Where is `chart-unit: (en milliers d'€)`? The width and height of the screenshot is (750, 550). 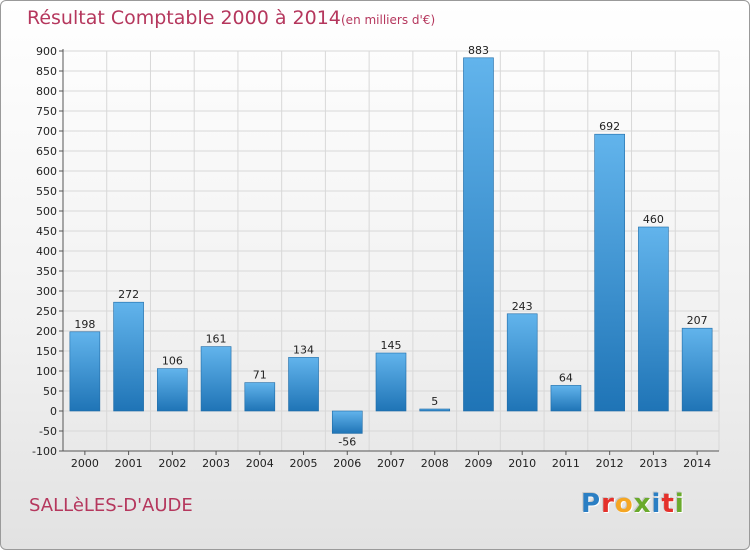 chart-unit: (en milliers d'€) is located at coordinates (388, 20).